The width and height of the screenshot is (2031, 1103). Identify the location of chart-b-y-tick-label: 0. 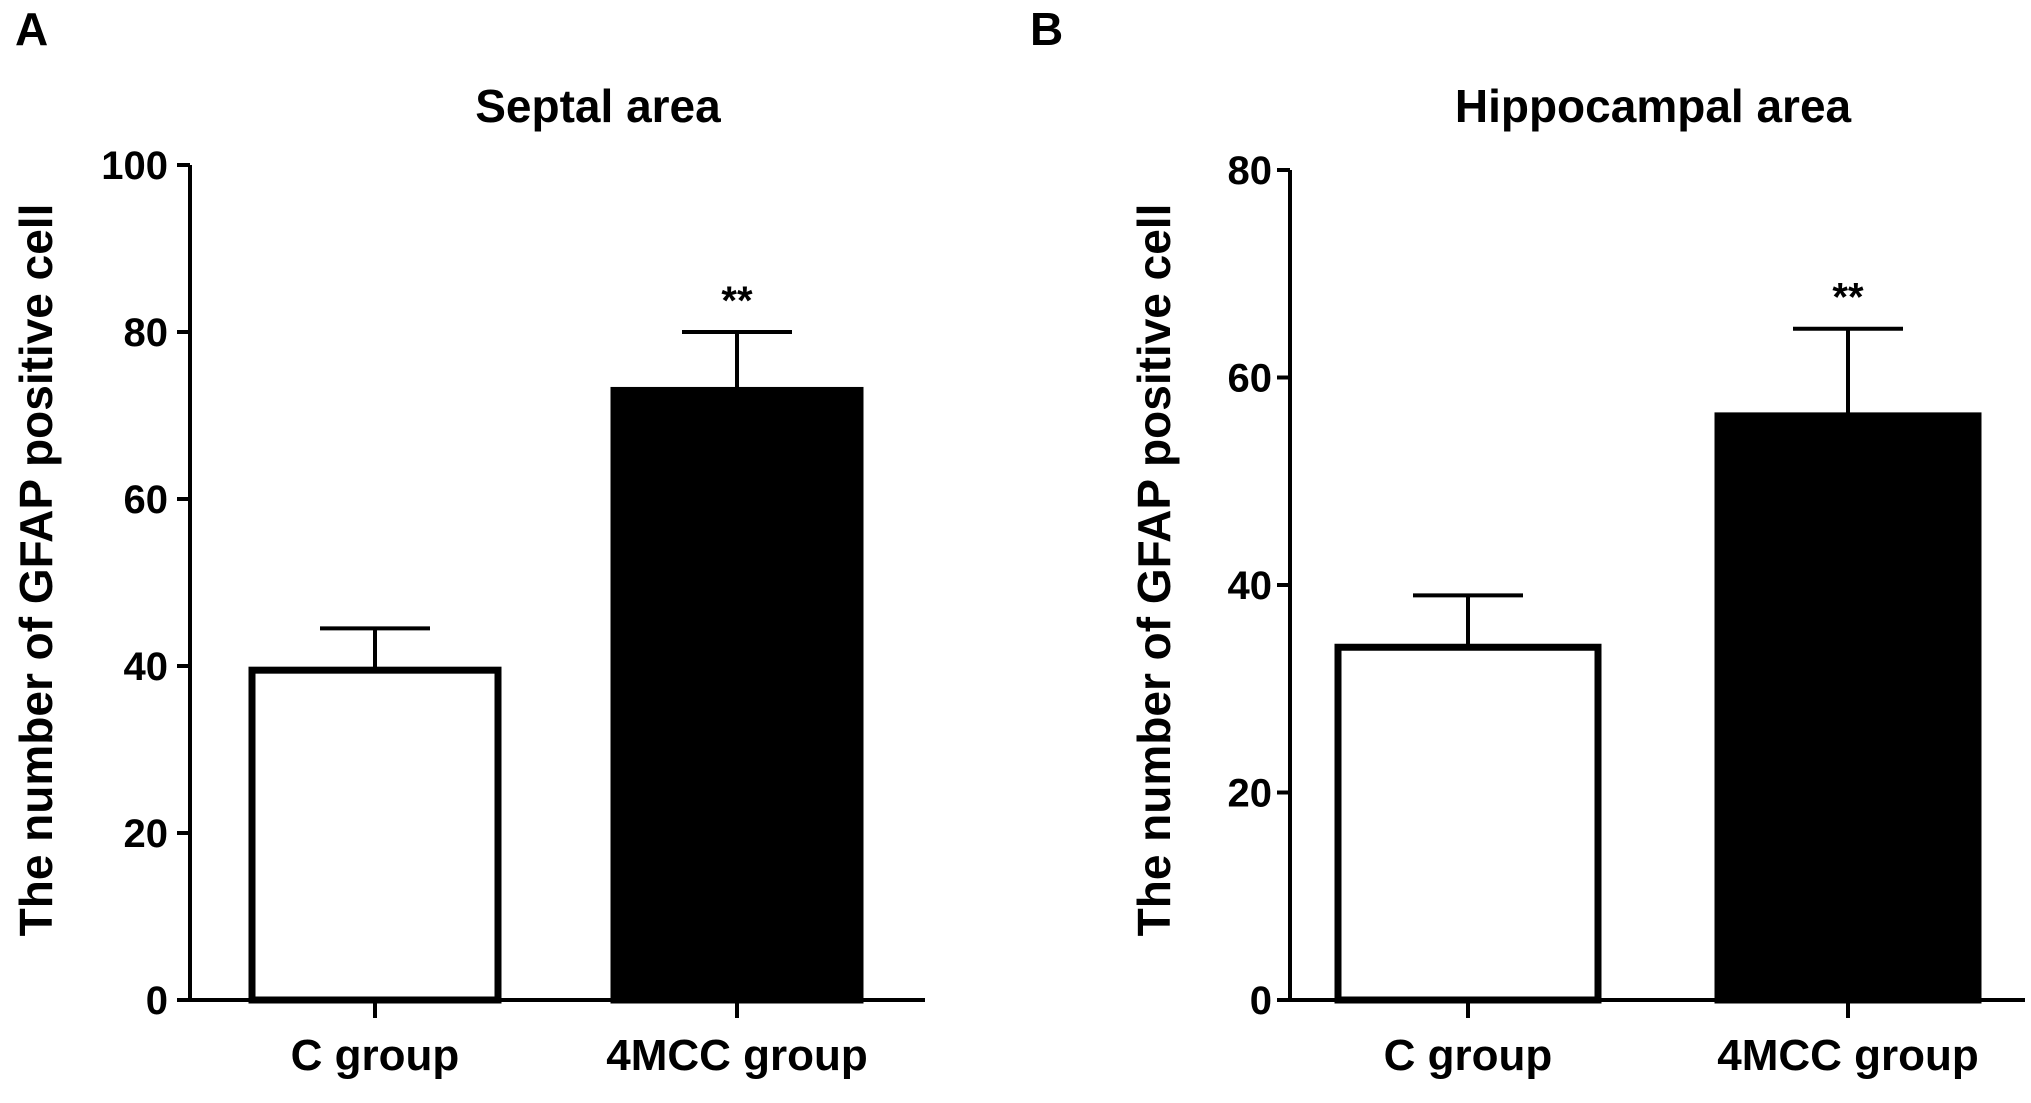
(1261, 1001).